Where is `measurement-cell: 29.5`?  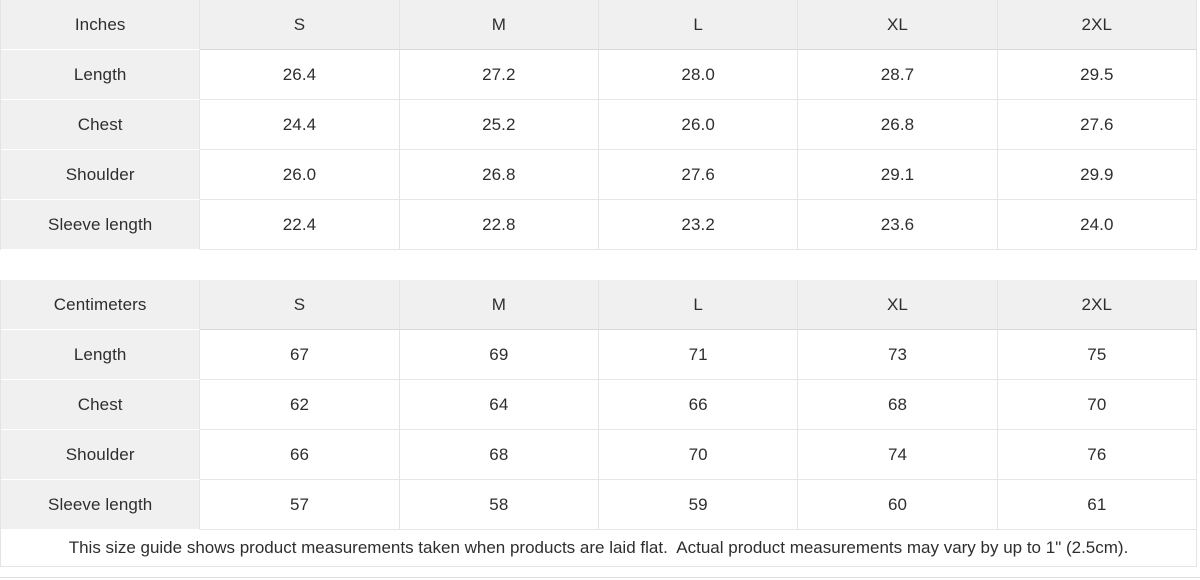 measurement-cell: 29.5 is located at coordinates (1097, 75).